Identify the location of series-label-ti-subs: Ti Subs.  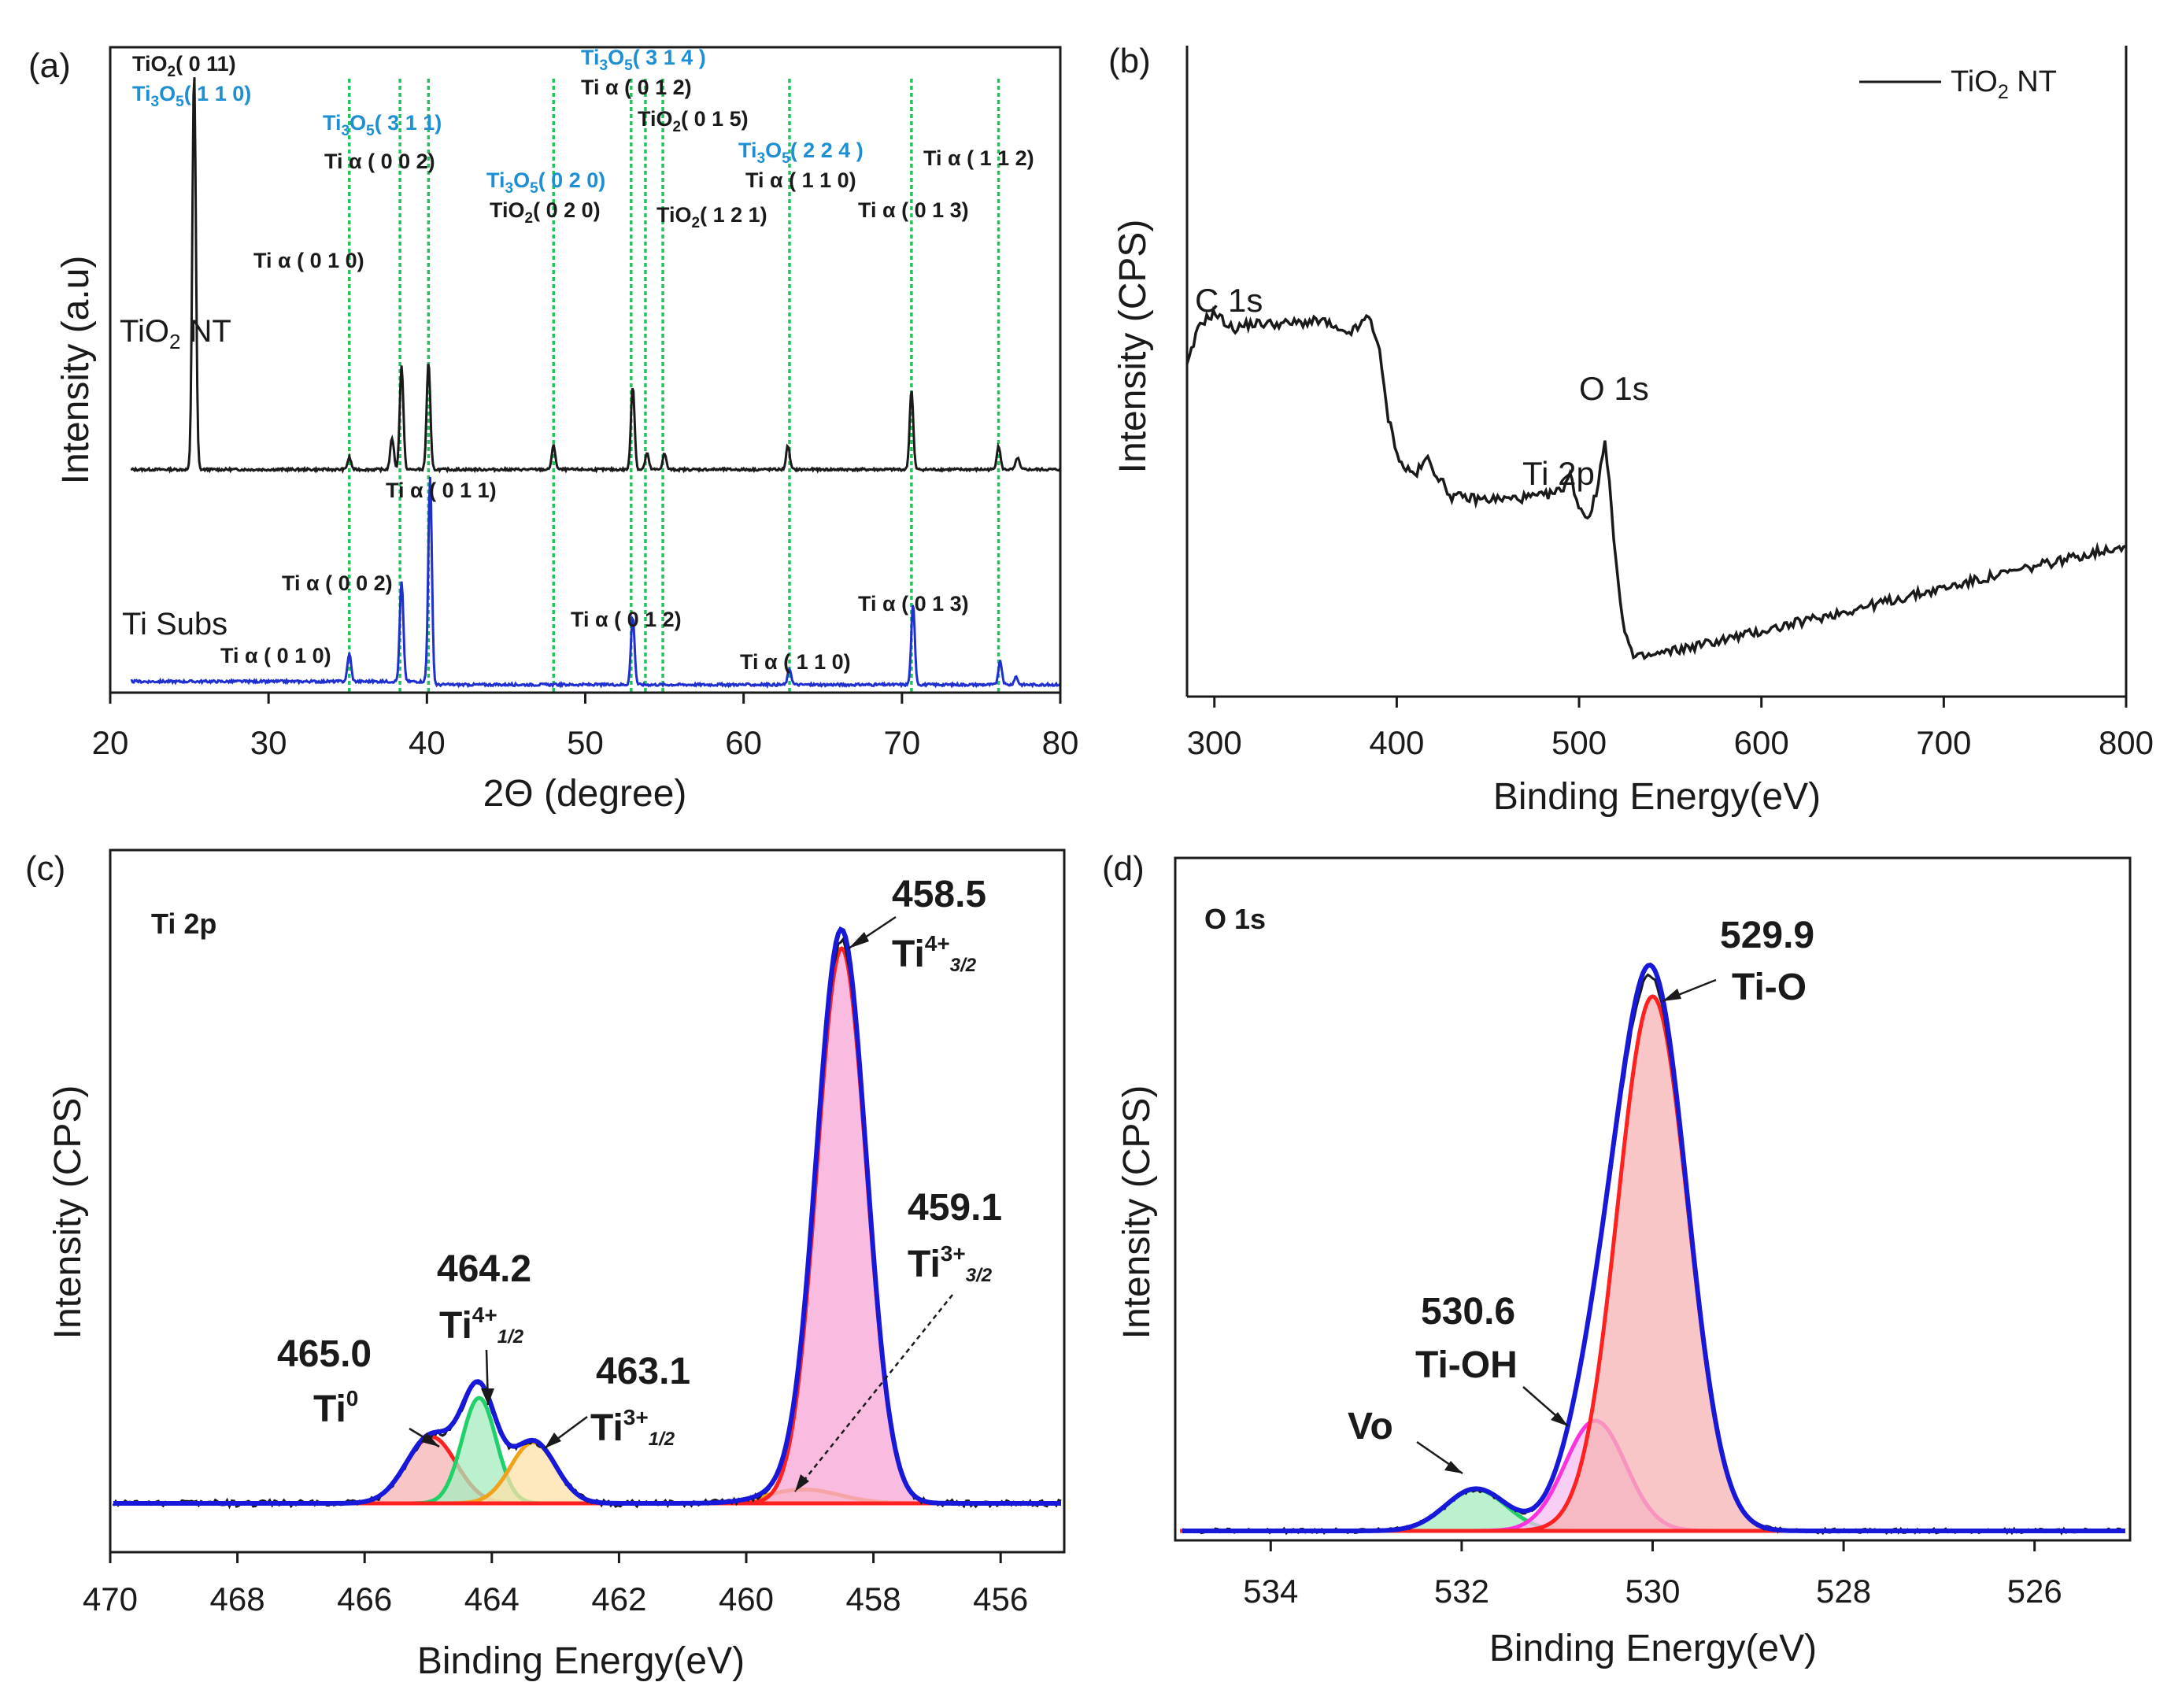
(175, 624).